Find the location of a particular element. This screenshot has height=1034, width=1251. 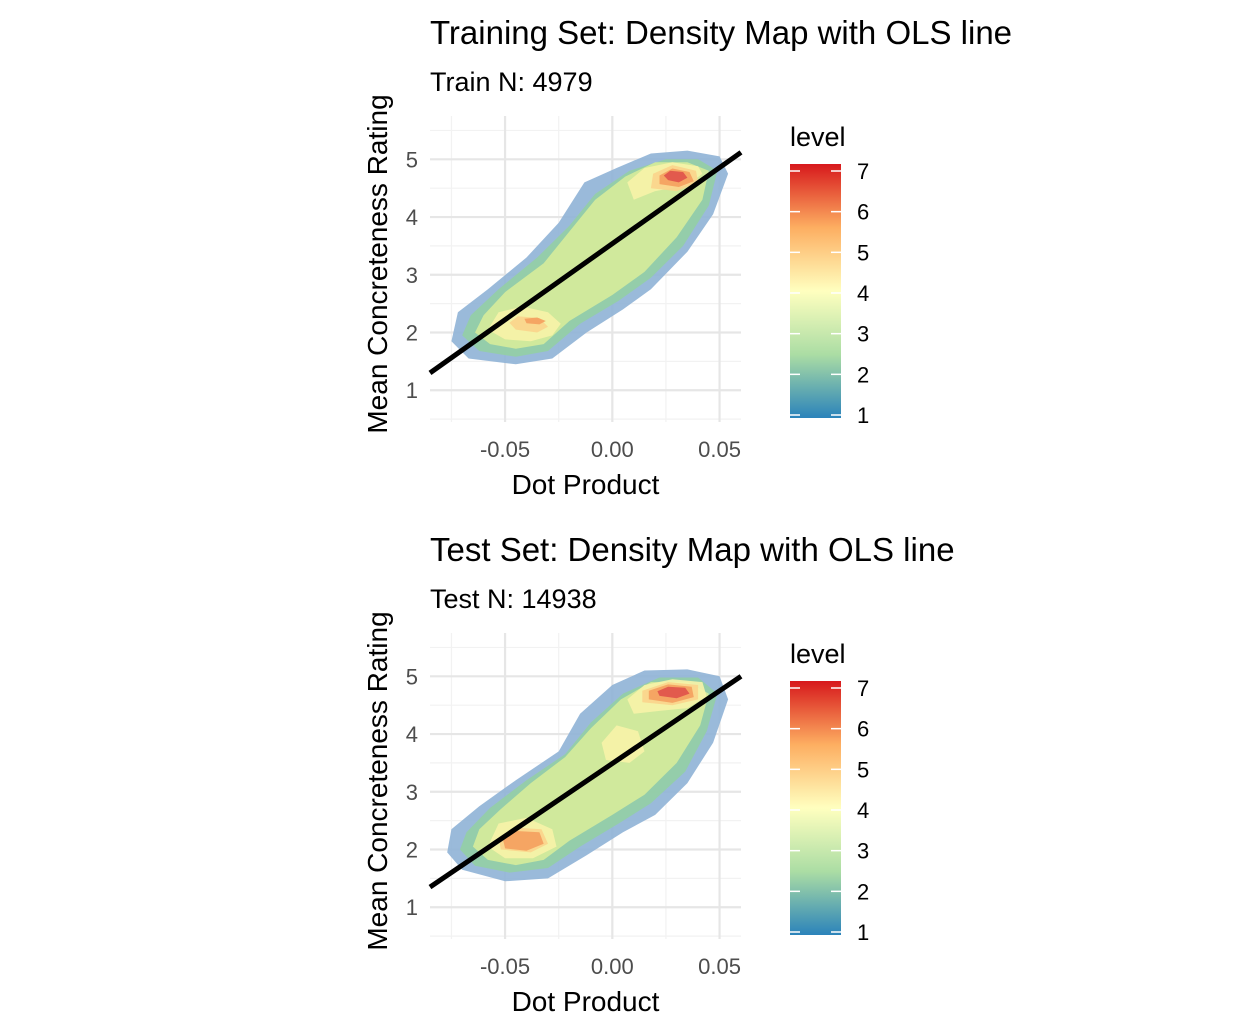

chart-subtitle: Test N: 14938 is located at coordinates (513, 599).